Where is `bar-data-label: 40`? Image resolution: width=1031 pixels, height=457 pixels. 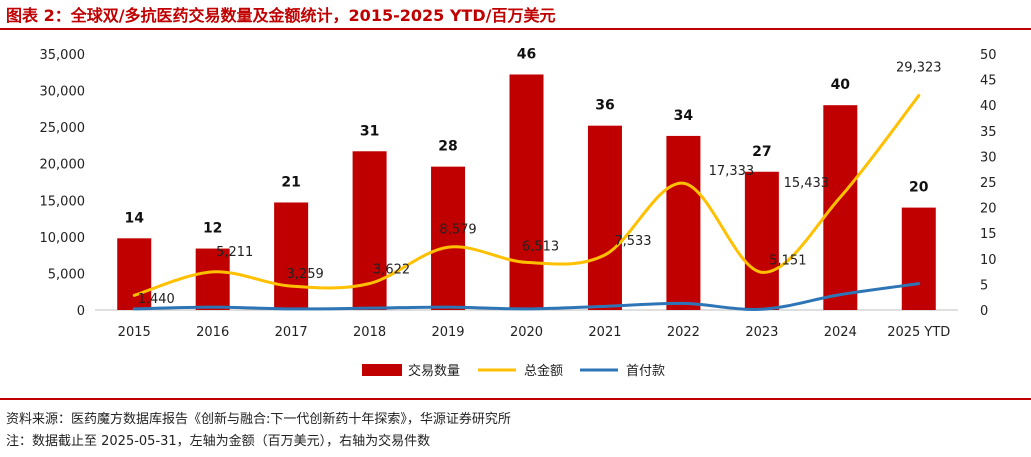
bar-data-label: 40 is located at coordinates (841, 85).